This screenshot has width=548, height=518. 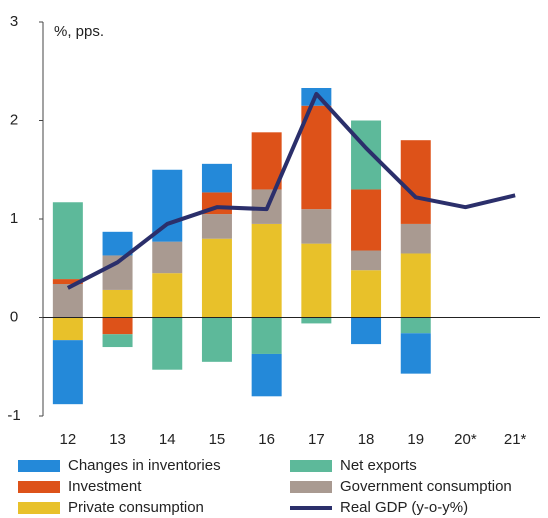 What do you see at coordinates (426, 486) in the screenshot?
I see `legend-label: Government consumption` at bounding box center [426, 486].